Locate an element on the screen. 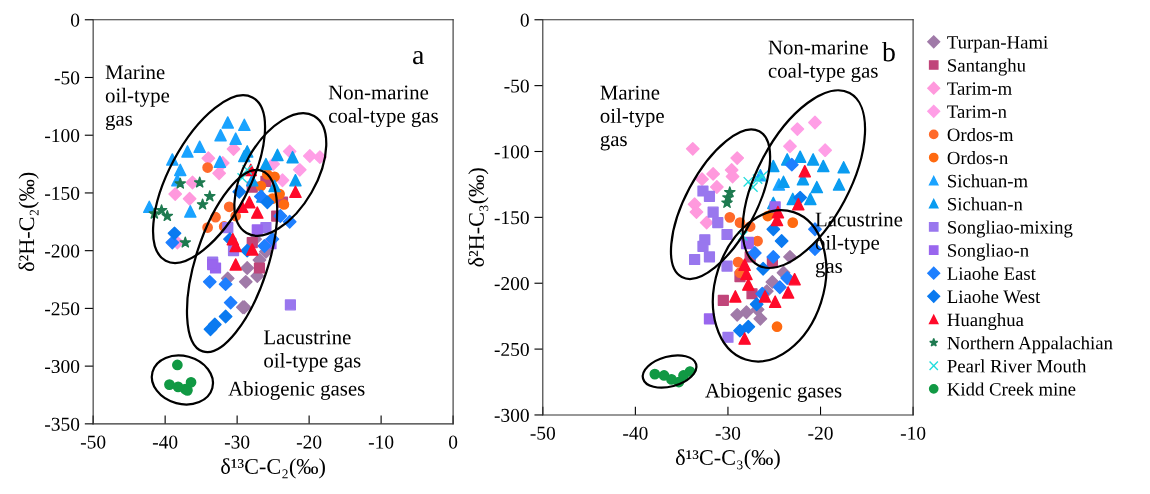  legend-label: Tarim-n is located at coordinates (977, 112).